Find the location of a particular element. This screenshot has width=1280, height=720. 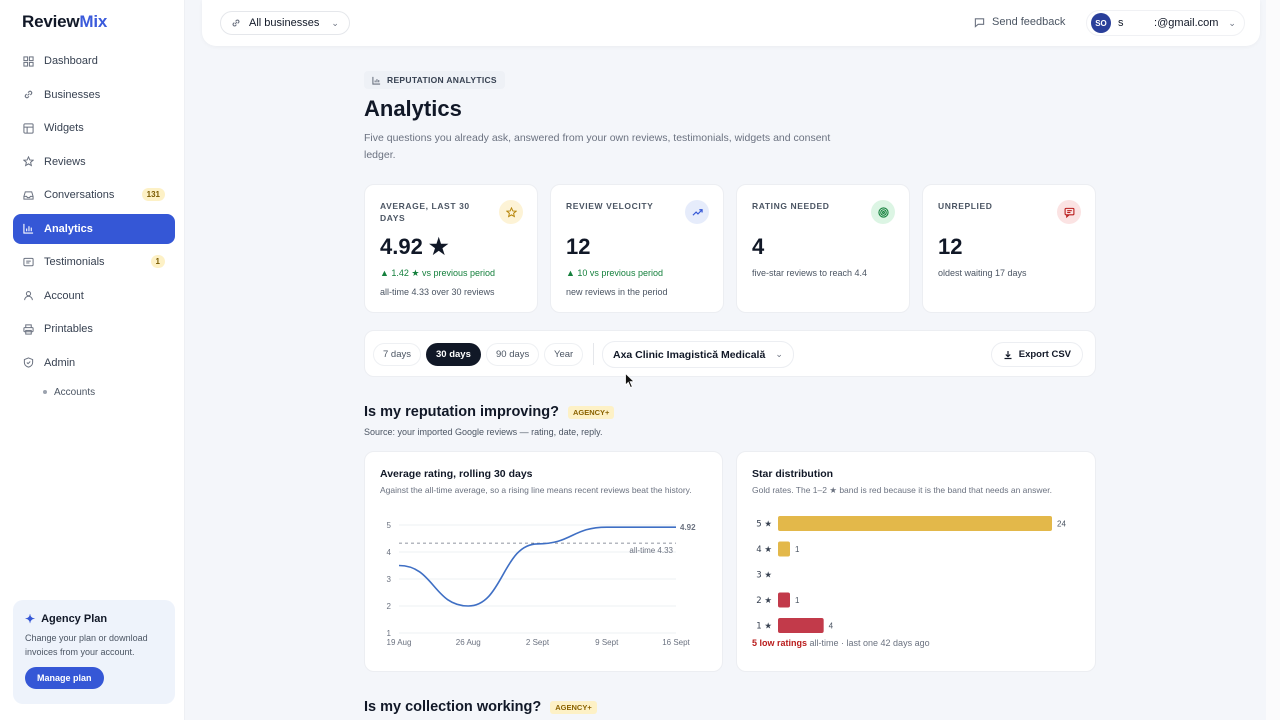

kpi-value: 4.92 ★ is located at coordinates (414, 246).